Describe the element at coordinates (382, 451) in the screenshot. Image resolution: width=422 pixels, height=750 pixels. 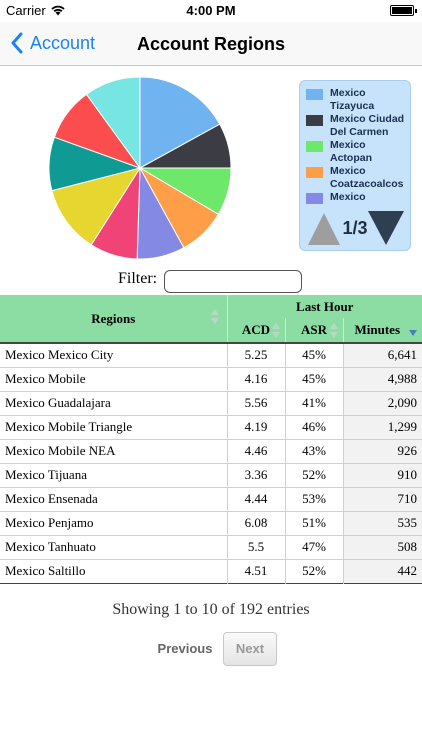
I see `minutes-cell: 926` at that location.